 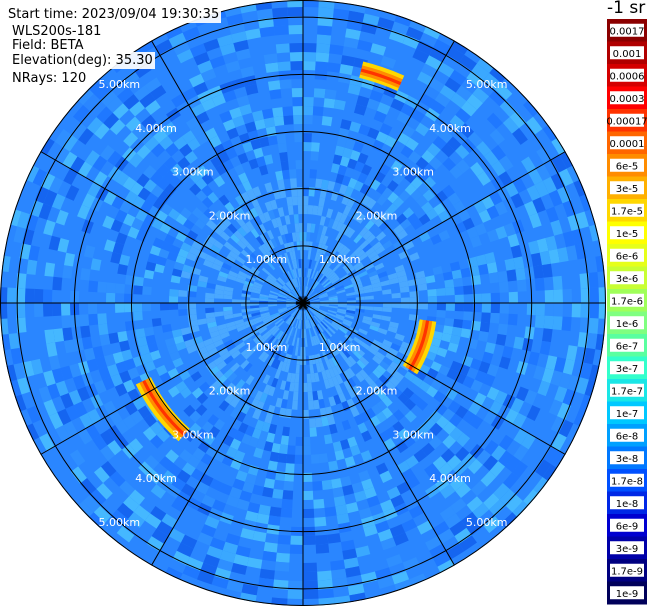 I want to click on range-label: 1.00km, so click(x=267, y=347).